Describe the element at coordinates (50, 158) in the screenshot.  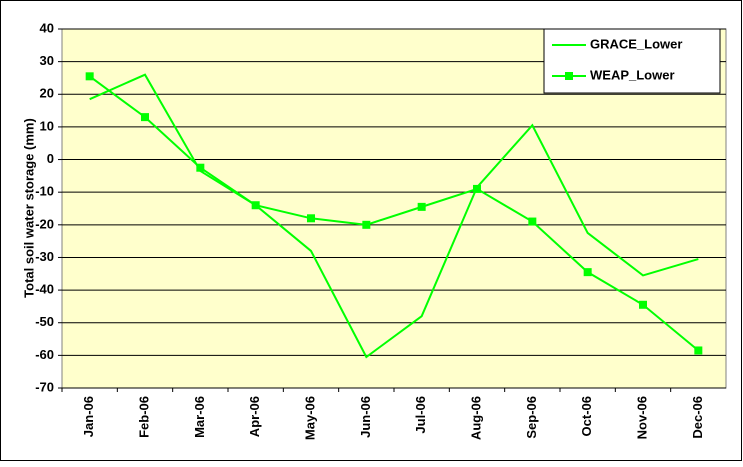
I see `y-tick-label: 0` at that location.